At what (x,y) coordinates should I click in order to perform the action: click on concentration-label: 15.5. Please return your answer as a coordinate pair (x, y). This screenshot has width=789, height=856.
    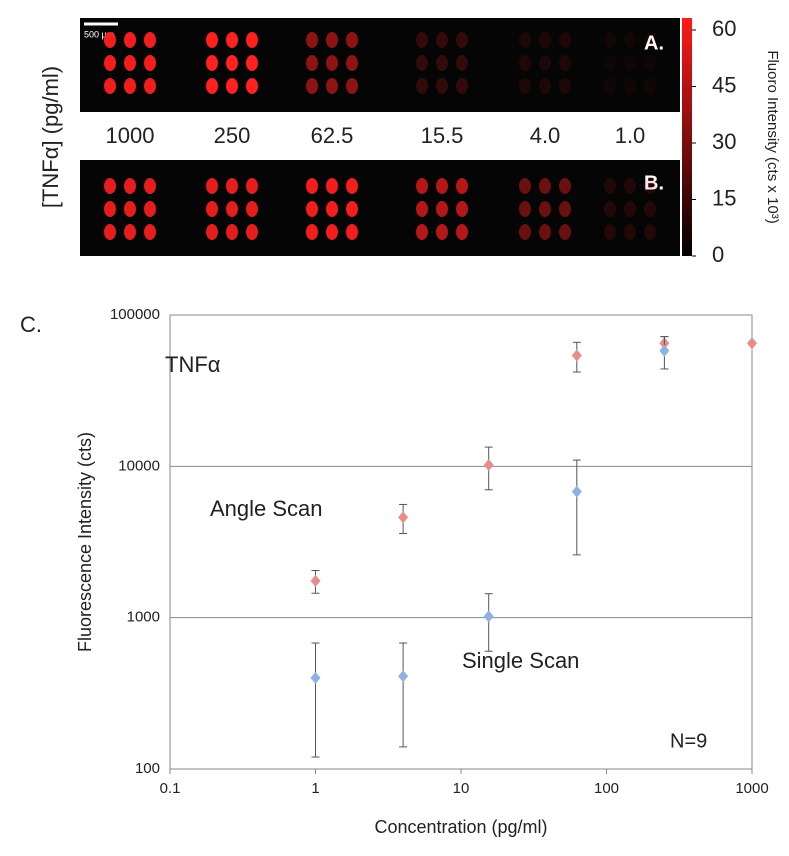
    Looking at the image, I should click on (442, 135).